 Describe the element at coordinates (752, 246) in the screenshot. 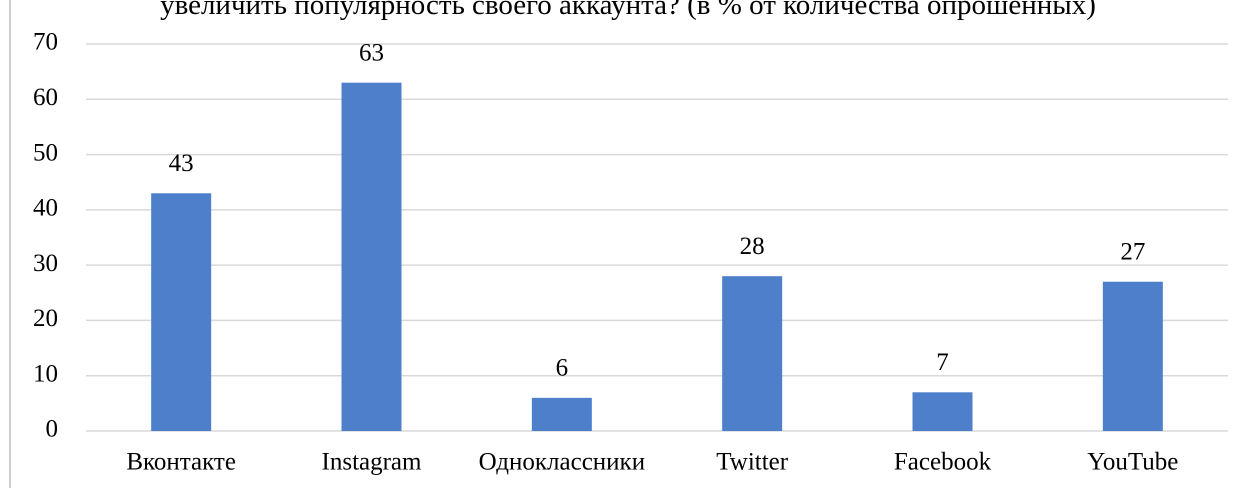

I see `data-label: 28` at that location.